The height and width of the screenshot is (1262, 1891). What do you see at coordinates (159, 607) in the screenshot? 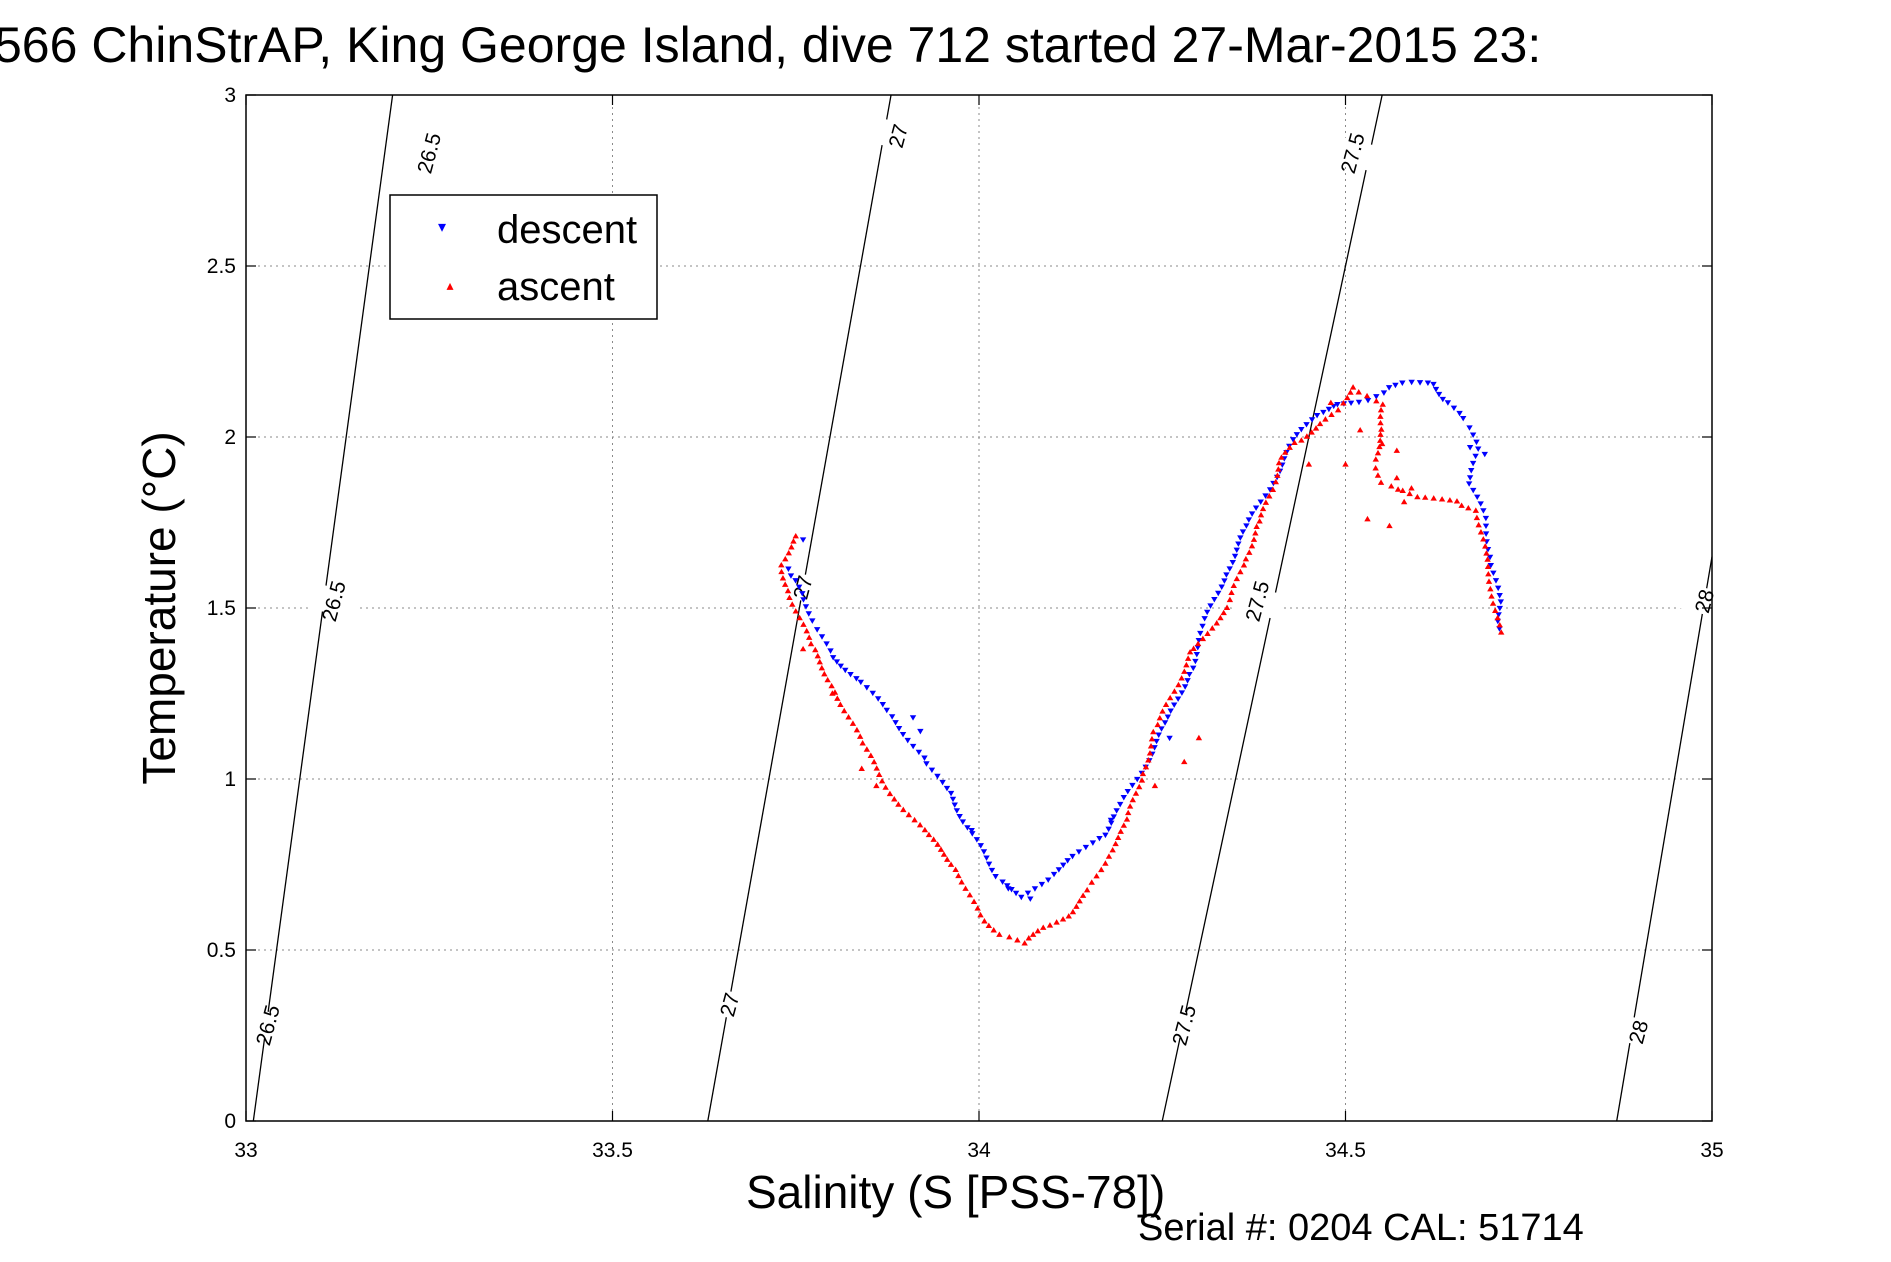
I see `y-axis-label: Temperature (°C)` at bounding box center [159, 607].